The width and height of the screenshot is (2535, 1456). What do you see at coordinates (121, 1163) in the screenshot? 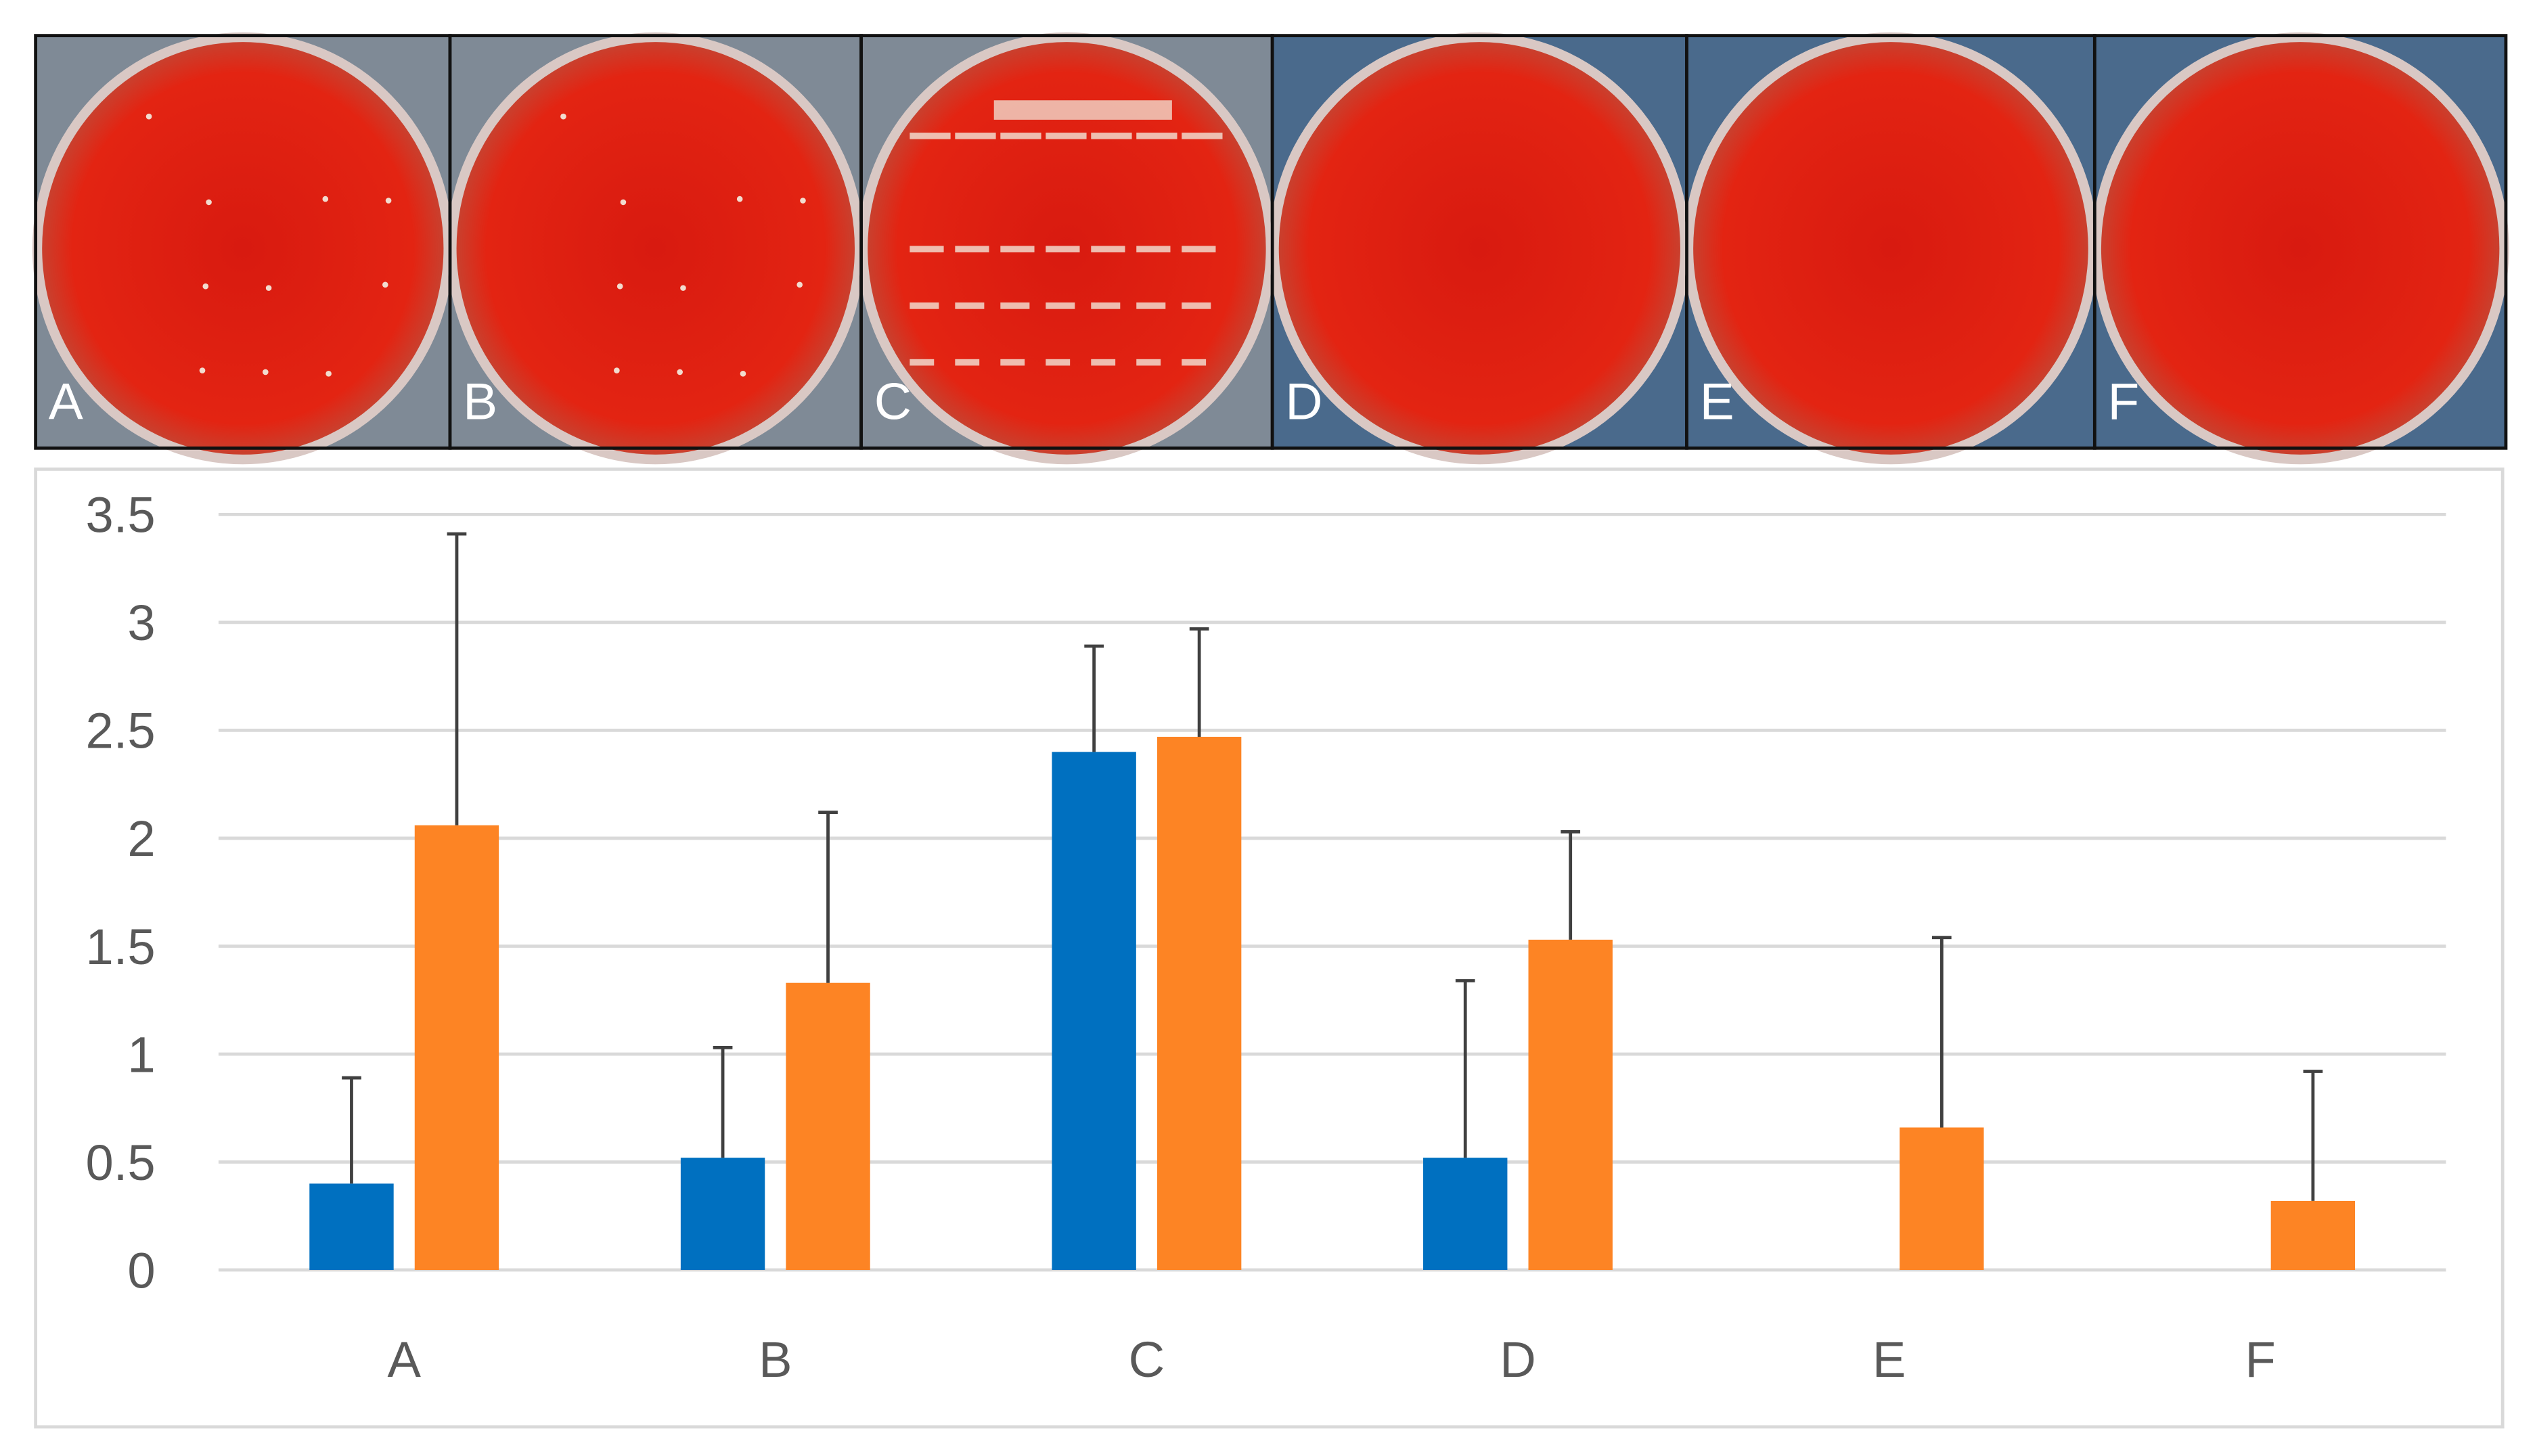
I see `y-tick-label: 0.5` at bounding box center [121, 1163].